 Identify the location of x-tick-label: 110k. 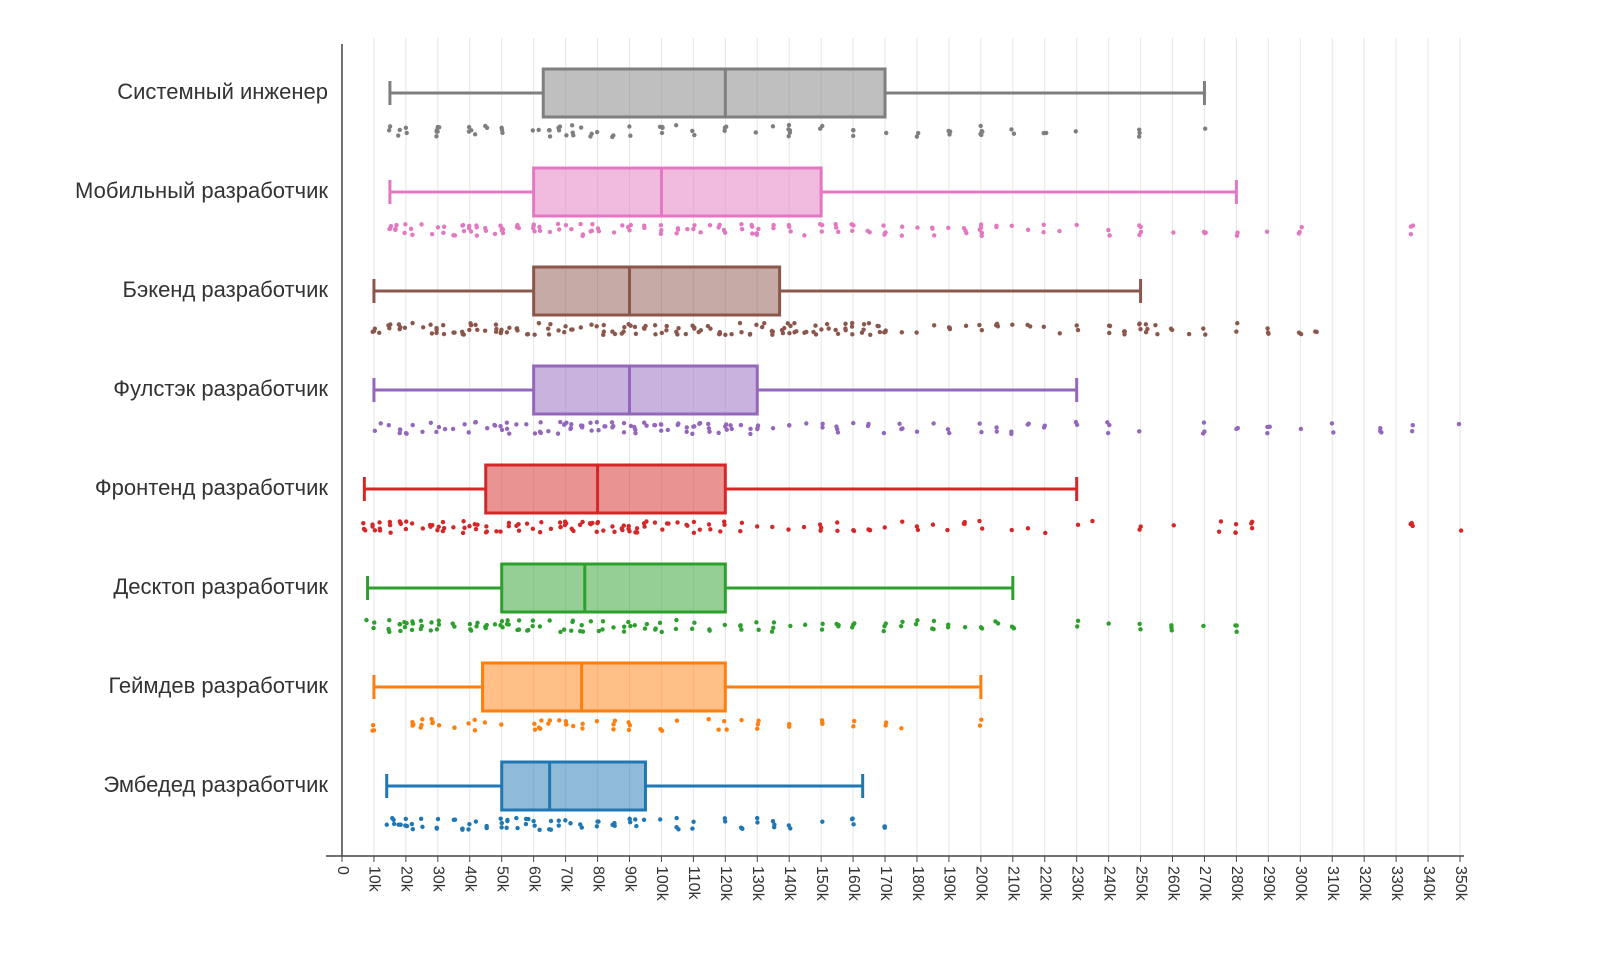
(693, 883).